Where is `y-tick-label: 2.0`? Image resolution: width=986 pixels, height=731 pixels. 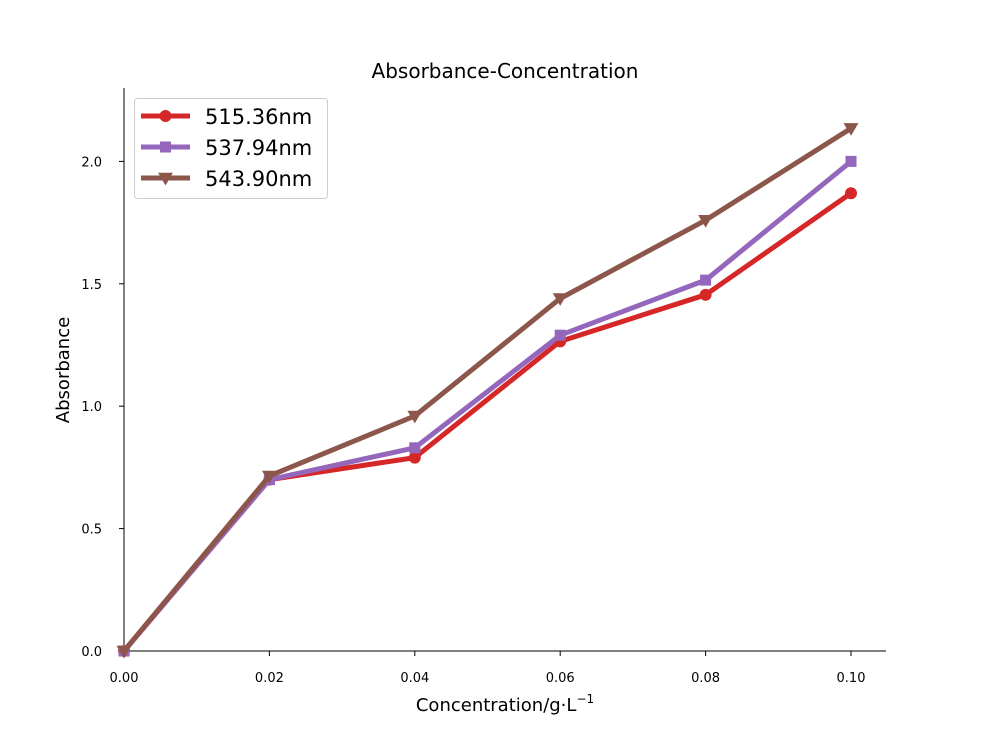
y-tick-label: 2.0 is located at coordinates (91, 162).